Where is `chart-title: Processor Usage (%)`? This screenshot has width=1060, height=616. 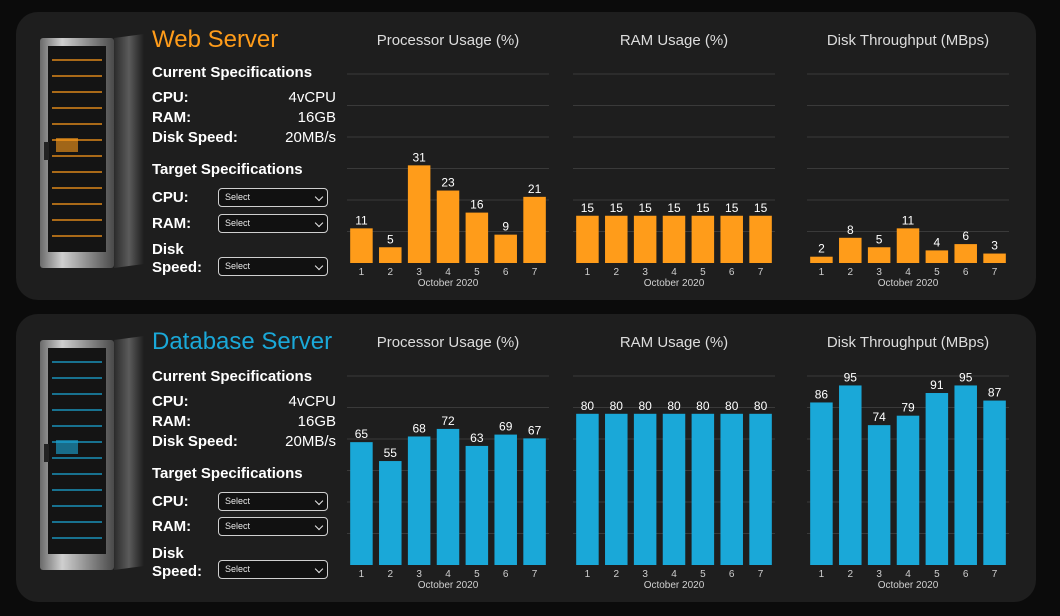 chart-title: Processor Usage (%) is located at coordinates (448, 40).